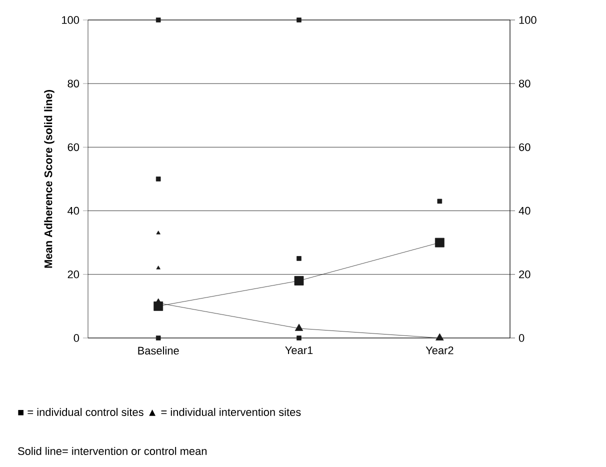 Image resolution: width=606 pixels, height=467 pixels. I want to click on y2-tick-label: 60, so click(524, 147).